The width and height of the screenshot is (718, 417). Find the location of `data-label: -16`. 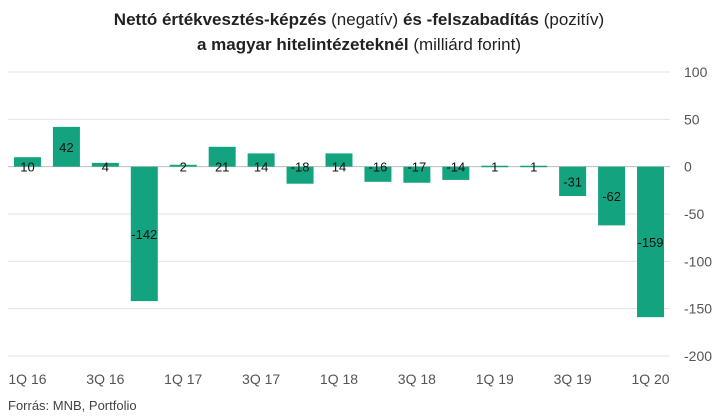

data-label: -16 is located at coordinates (378, 167).